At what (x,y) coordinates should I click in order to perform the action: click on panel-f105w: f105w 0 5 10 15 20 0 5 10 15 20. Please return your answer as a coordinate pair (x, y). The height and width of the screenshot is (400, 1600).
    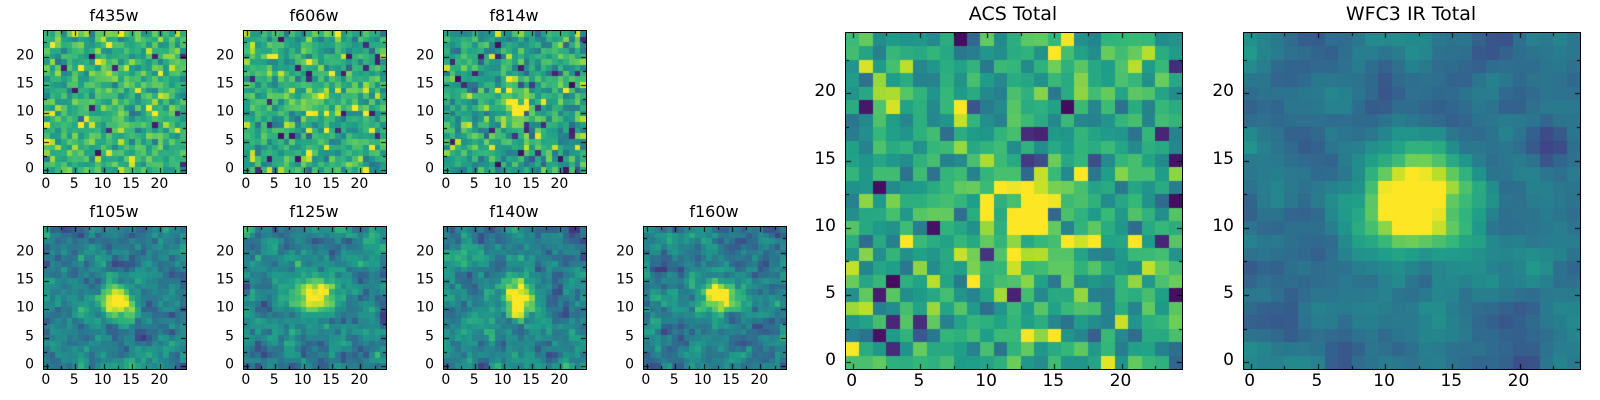
    Looking at the image, I should click on (101, 294).